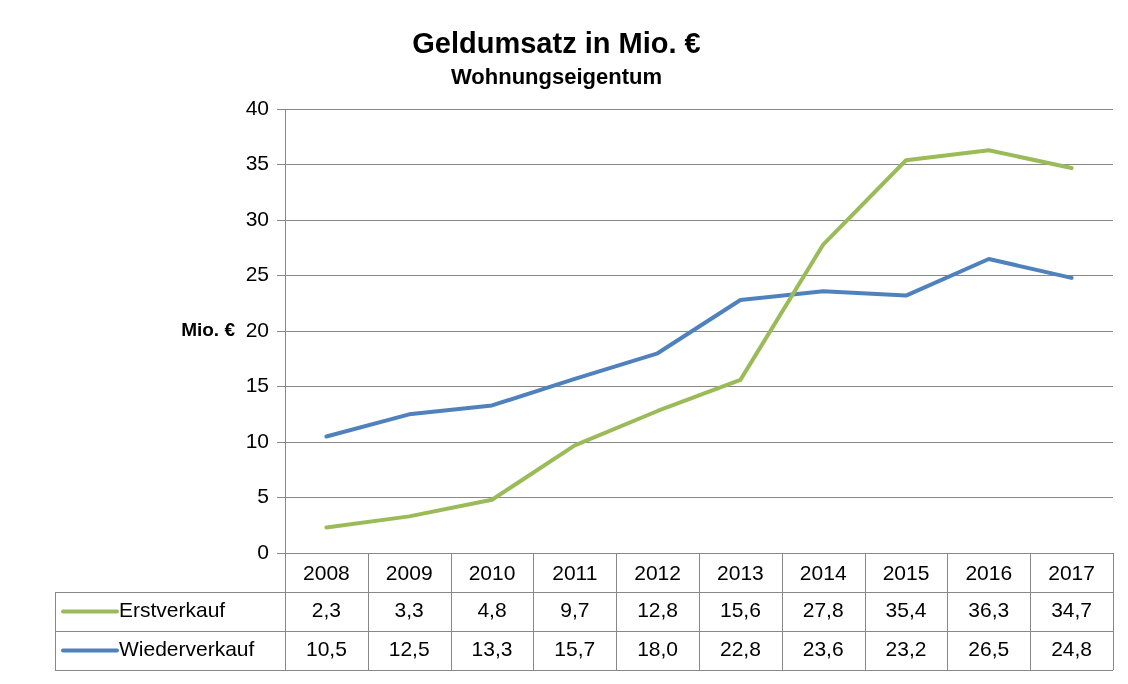 The image size is (1128, 684). Describe the element at coordinates (409, 610) in the screenshot. I see `data-label: 3,3` at that location.